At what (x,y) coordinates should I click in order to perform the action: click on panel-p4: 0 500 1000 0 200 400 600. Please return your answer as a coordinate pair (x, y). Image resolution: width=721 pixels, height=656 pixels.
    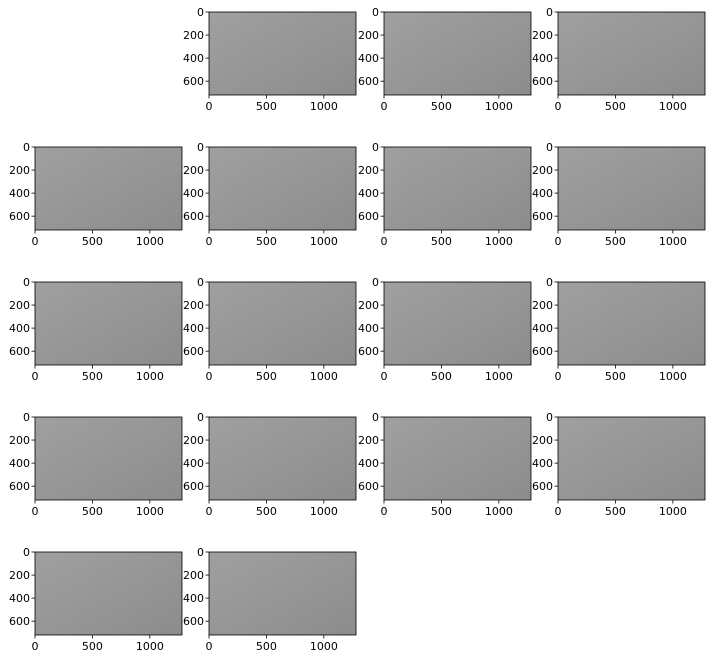
    Looking at the image, I should click on (96, 194).